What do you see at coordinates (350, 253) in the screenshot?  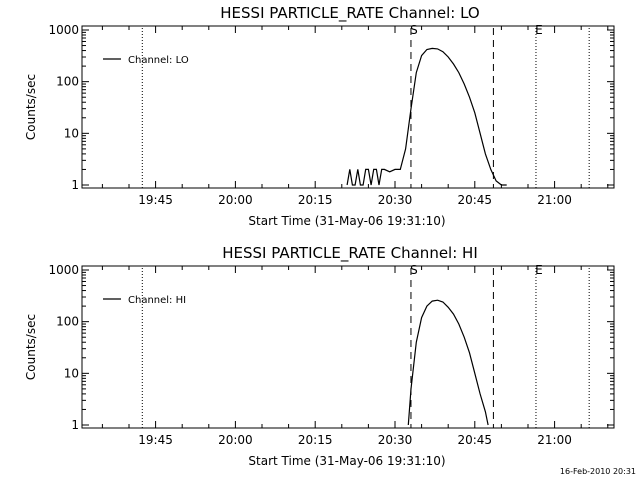 I see `chart-title: HESSI PARTICLE_RATE Channel: HI` at bounding box center [350, 253].